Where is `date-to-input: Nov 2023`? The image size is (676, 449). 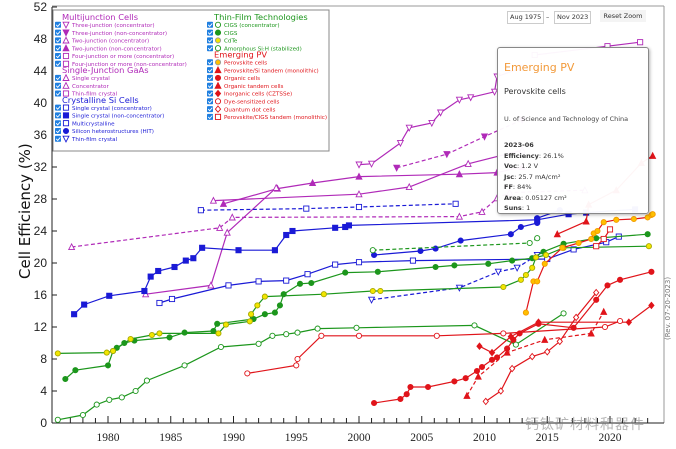 date-to-input: Nov 2023 is located at coordinates (573, 17).